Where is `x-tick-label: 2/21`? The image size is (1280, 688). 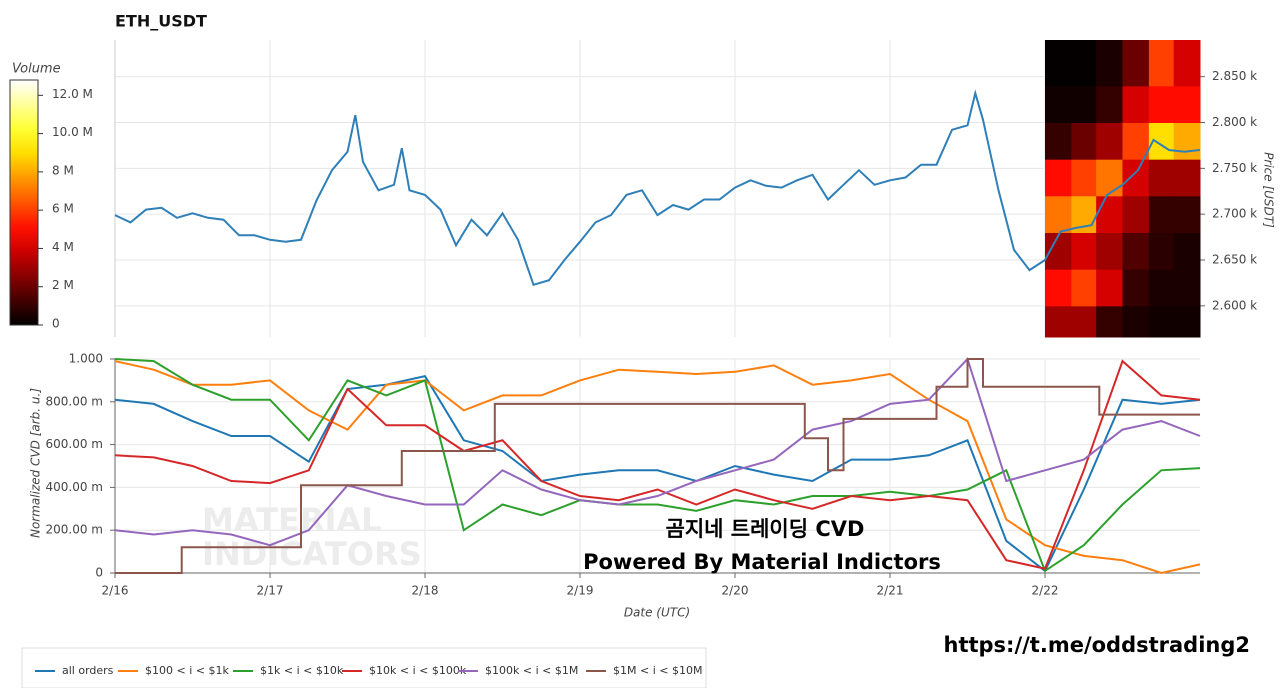 x-tick-label: 2/21 is located at coordinates (890, 591).